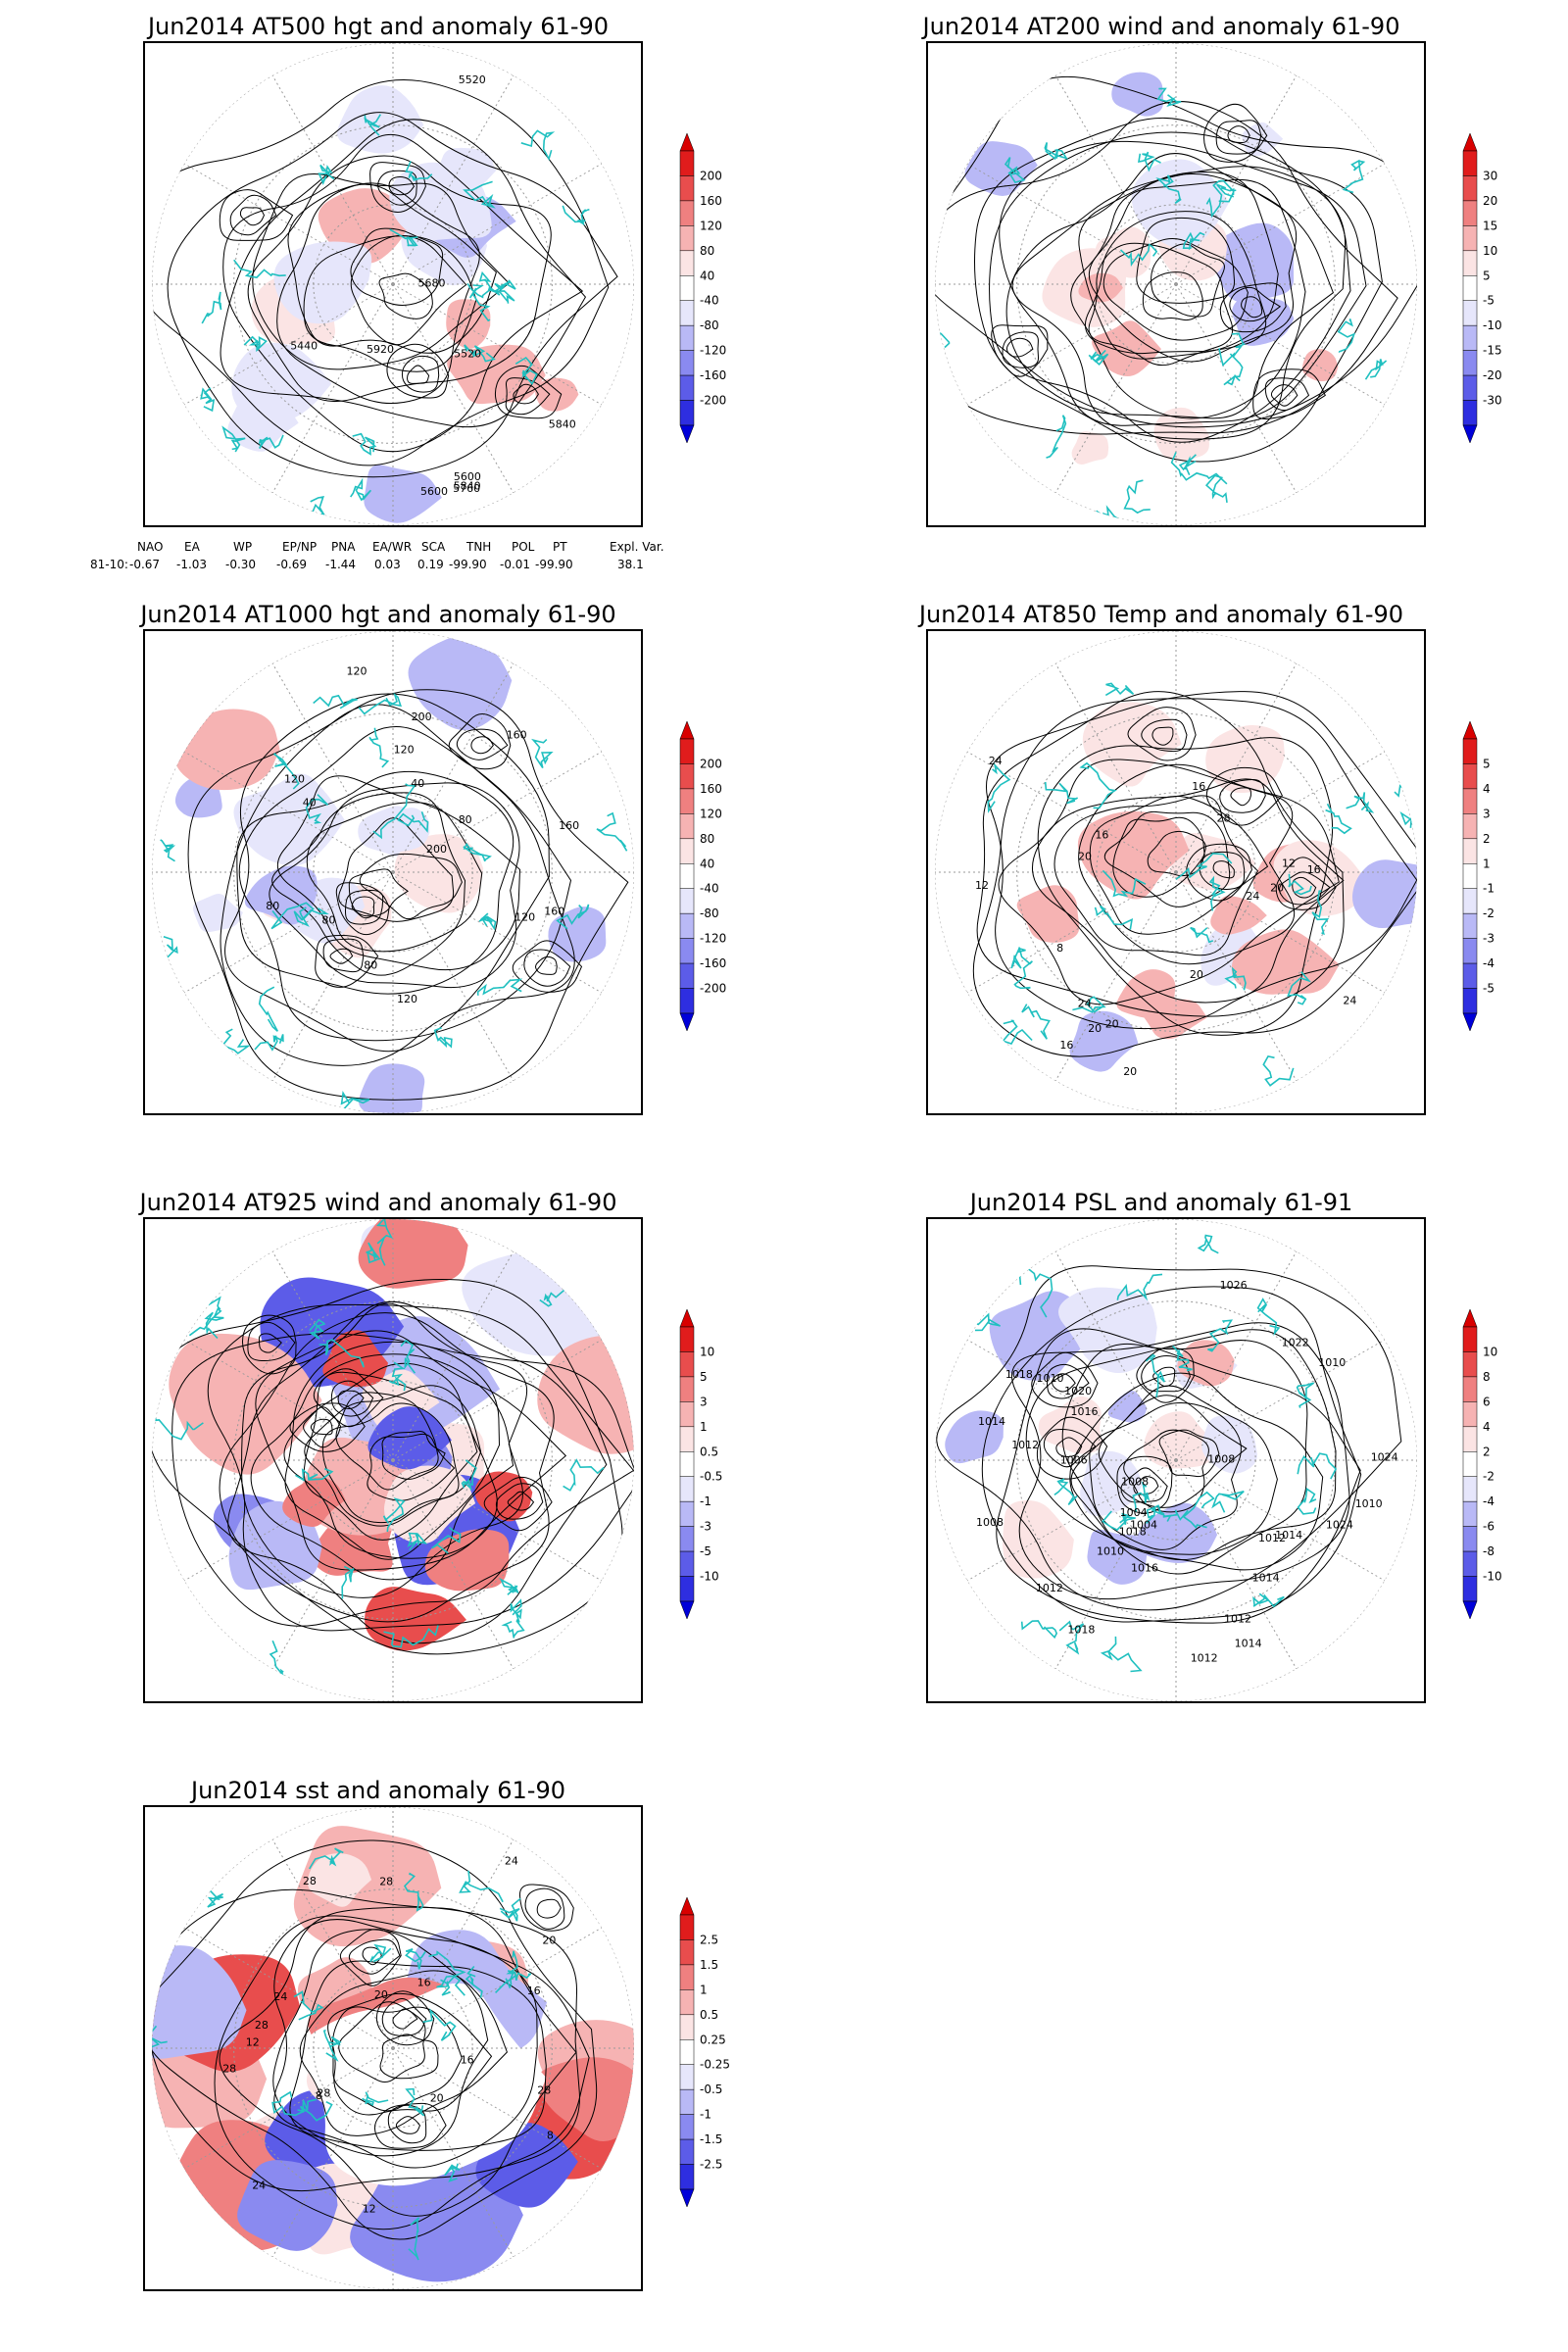 The height and width of the screenshot is (2352, 1568). I want to click on contour-label: 20, so click(1277, 888).